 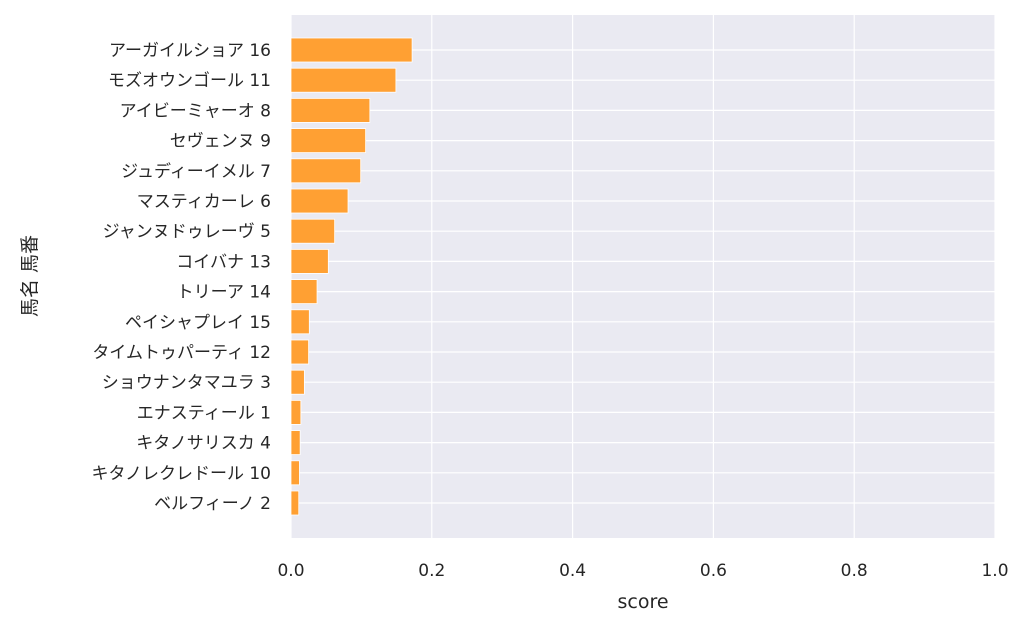 What do you see at coordinates (431, 571) in the screenshot?
I see `x-tick-label: 0.2` at bounding box center [431, 571].